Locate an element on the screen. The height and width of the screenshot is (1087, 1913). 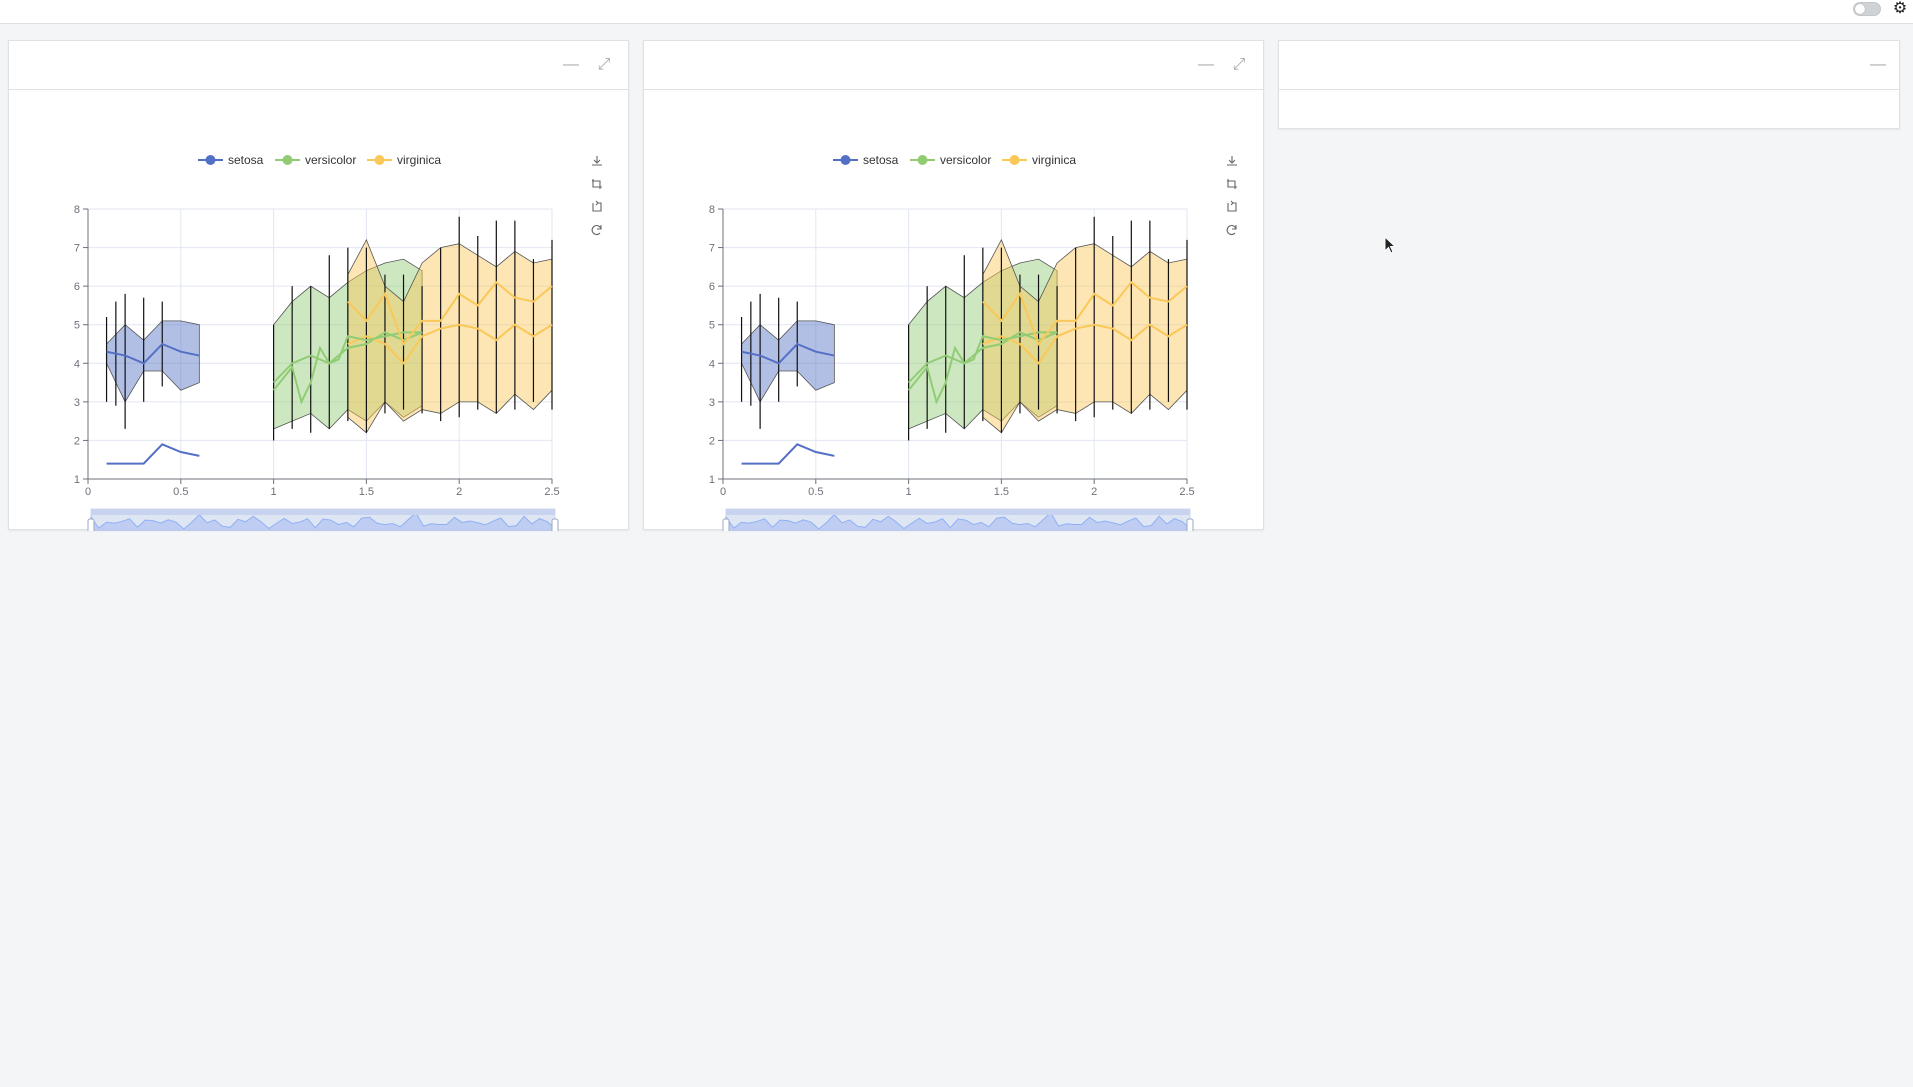
panel-header: — is located at coordinates (1589, 65).